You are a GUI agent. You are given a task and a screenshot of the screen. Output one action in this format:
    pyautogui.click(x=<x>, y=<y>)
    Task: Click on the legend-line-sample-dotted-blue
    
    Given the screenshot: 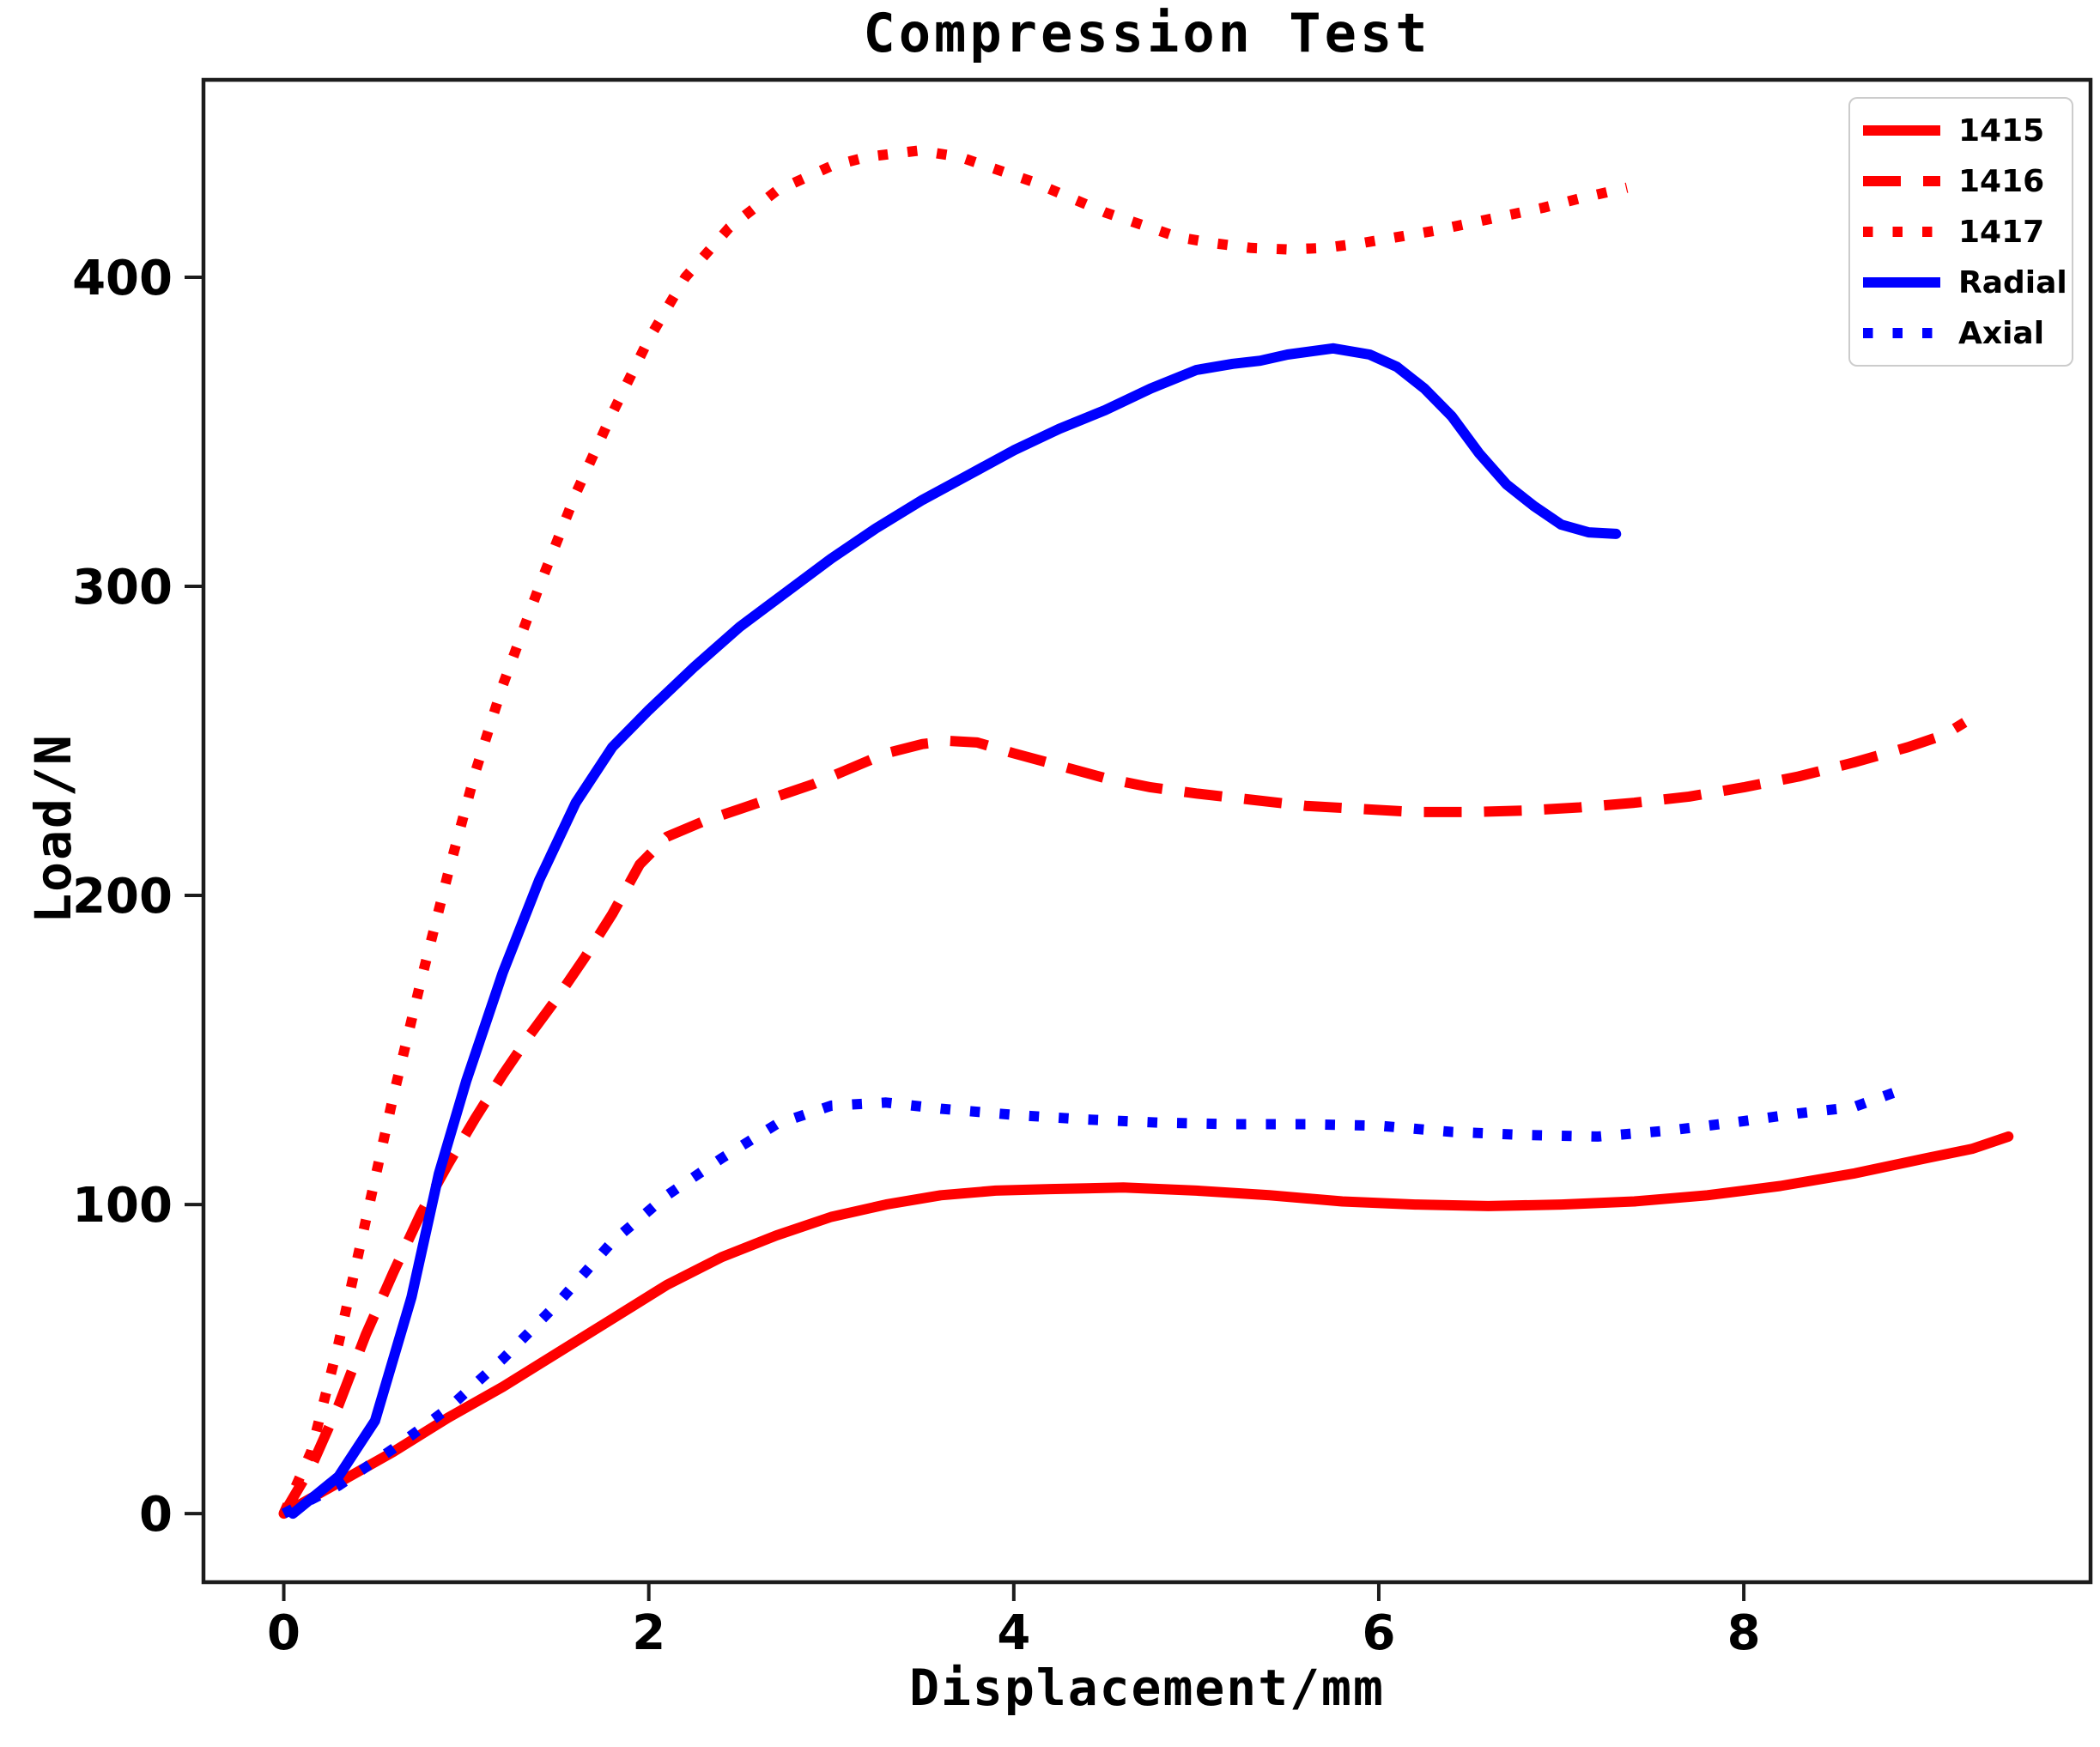 What is the action you would take?
    pyautogui.click(x=1901, y=333)
    